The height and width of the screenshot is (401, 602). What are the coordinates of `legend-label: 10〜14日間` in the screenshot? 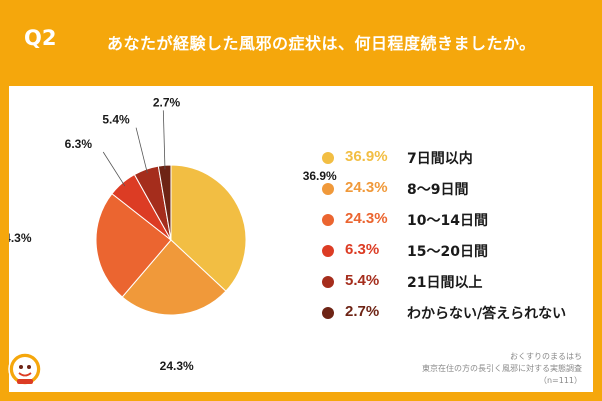 It's located at (447, 221).